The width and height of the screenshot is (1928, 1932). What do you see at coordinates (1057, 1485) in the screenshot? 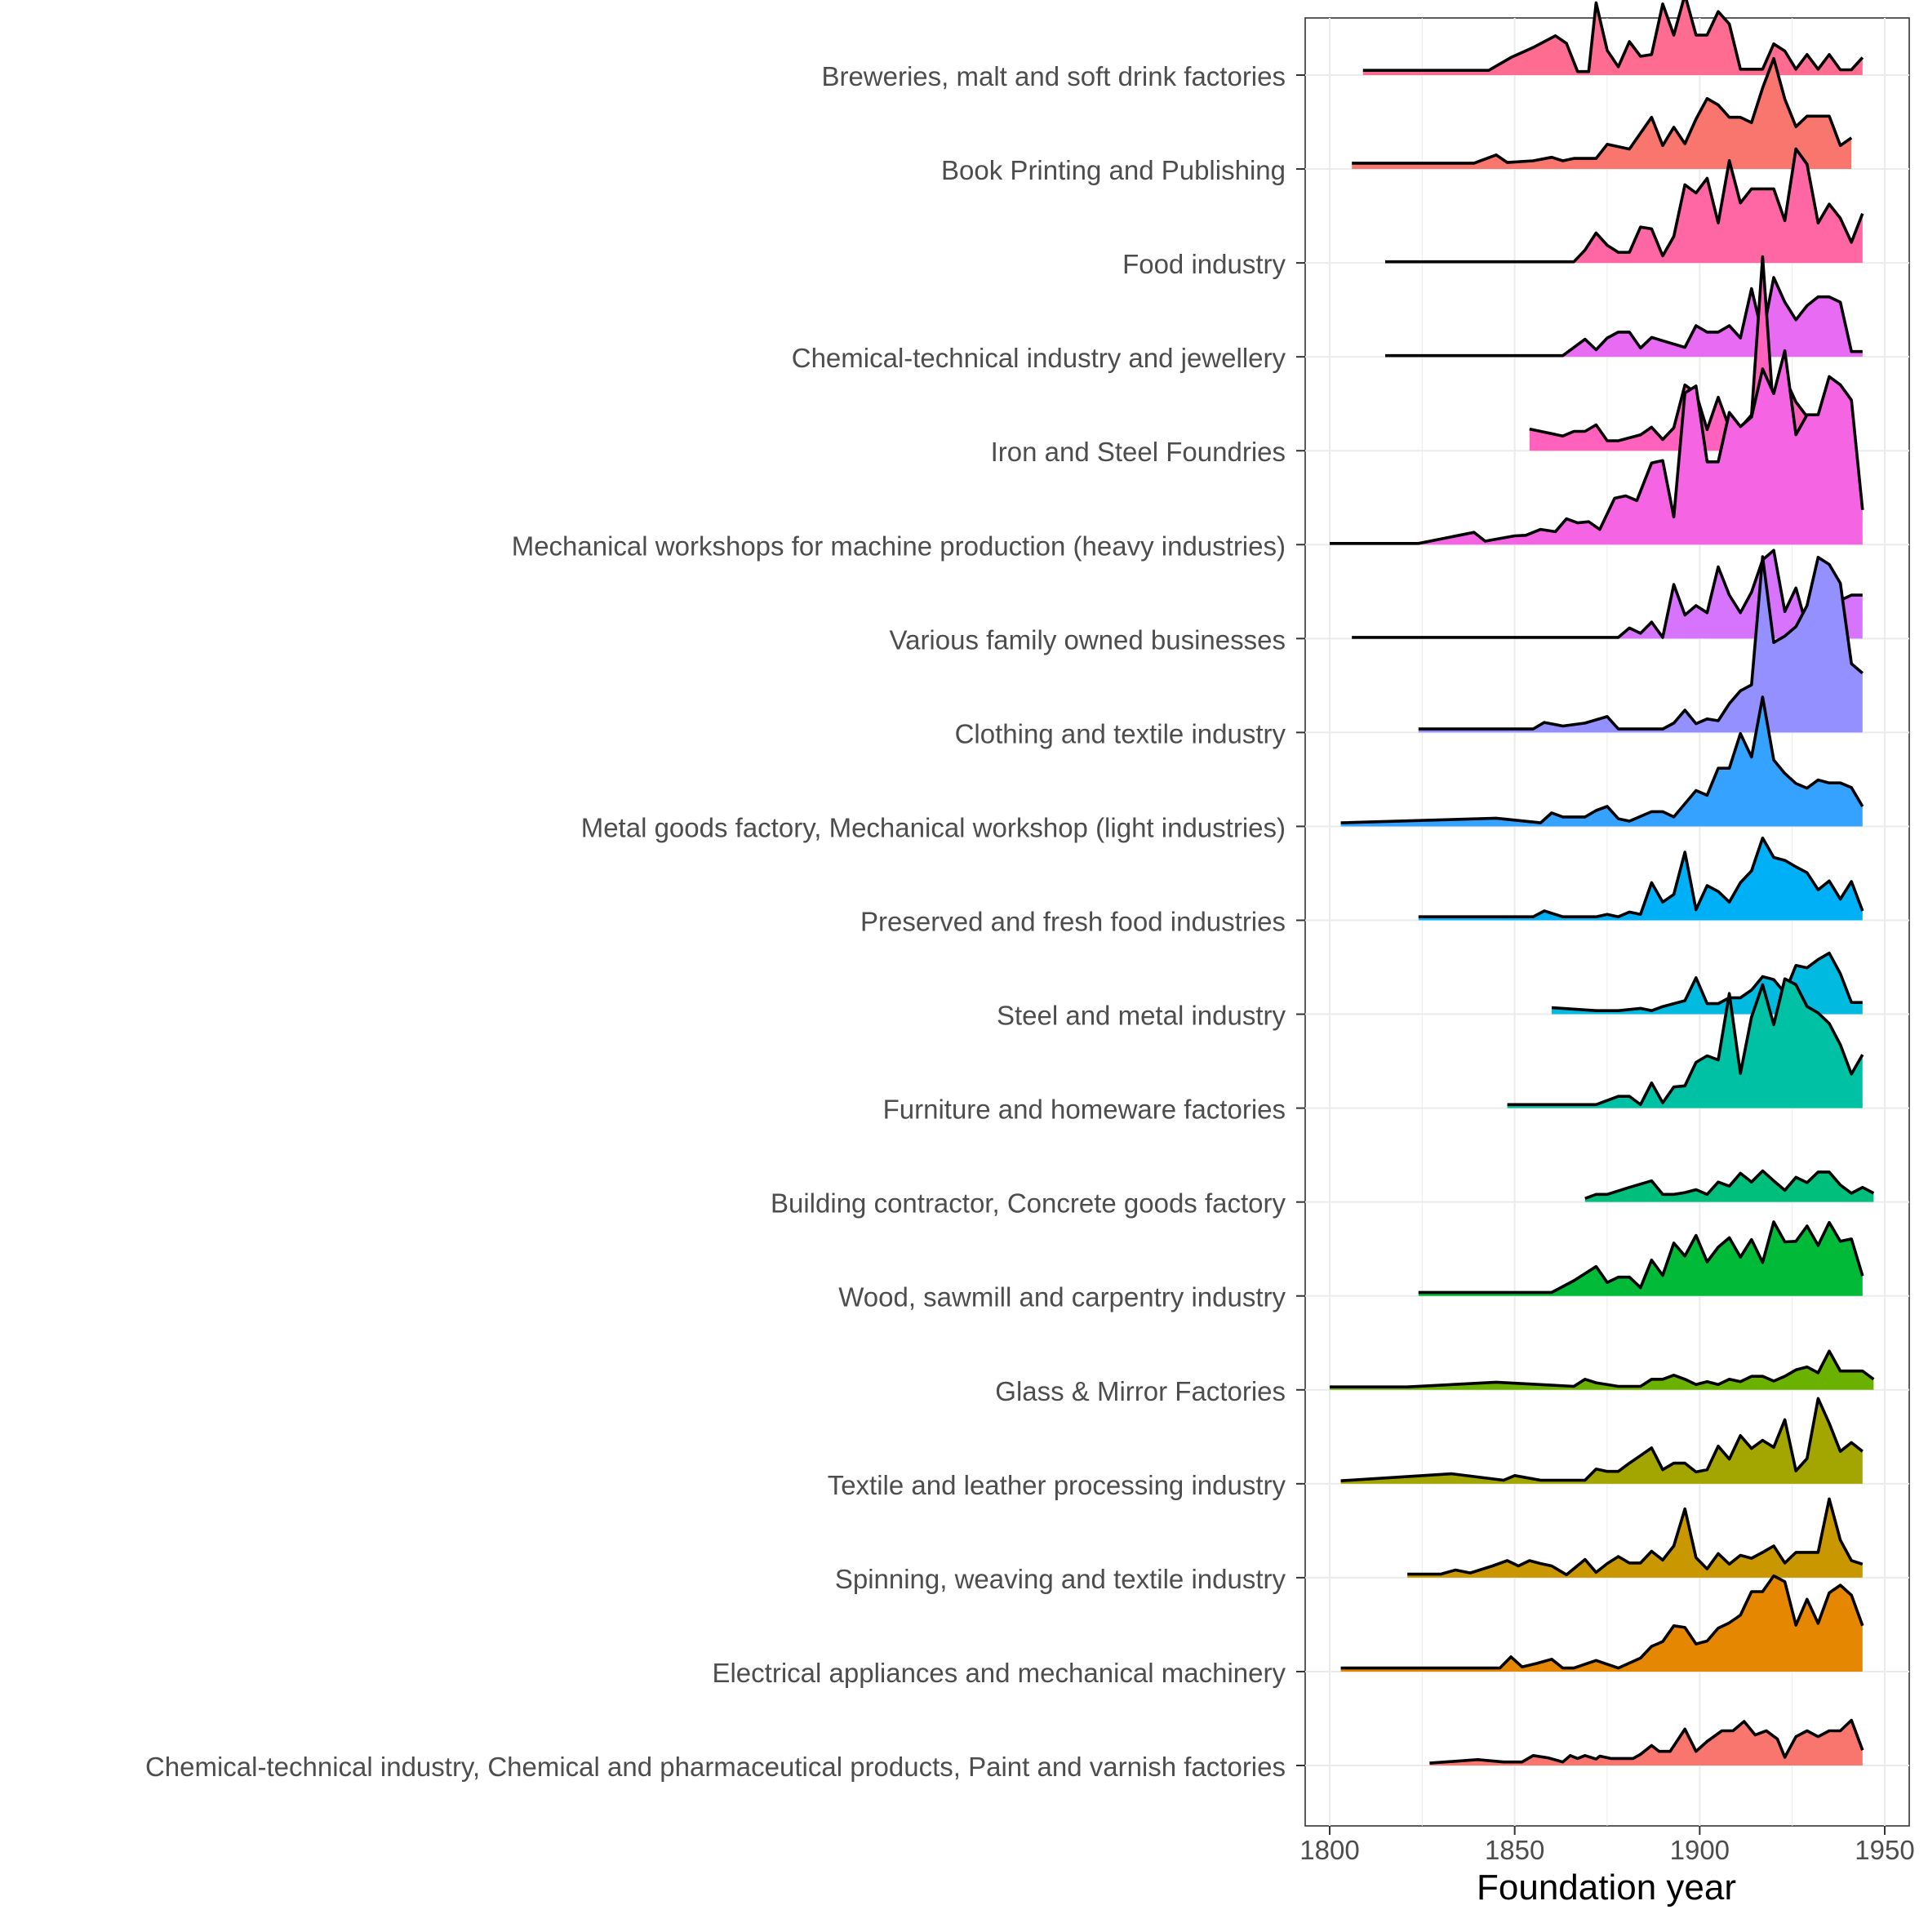
I see `category-label: Textile and leather processing industry` at bounding box center [1057, 1485].